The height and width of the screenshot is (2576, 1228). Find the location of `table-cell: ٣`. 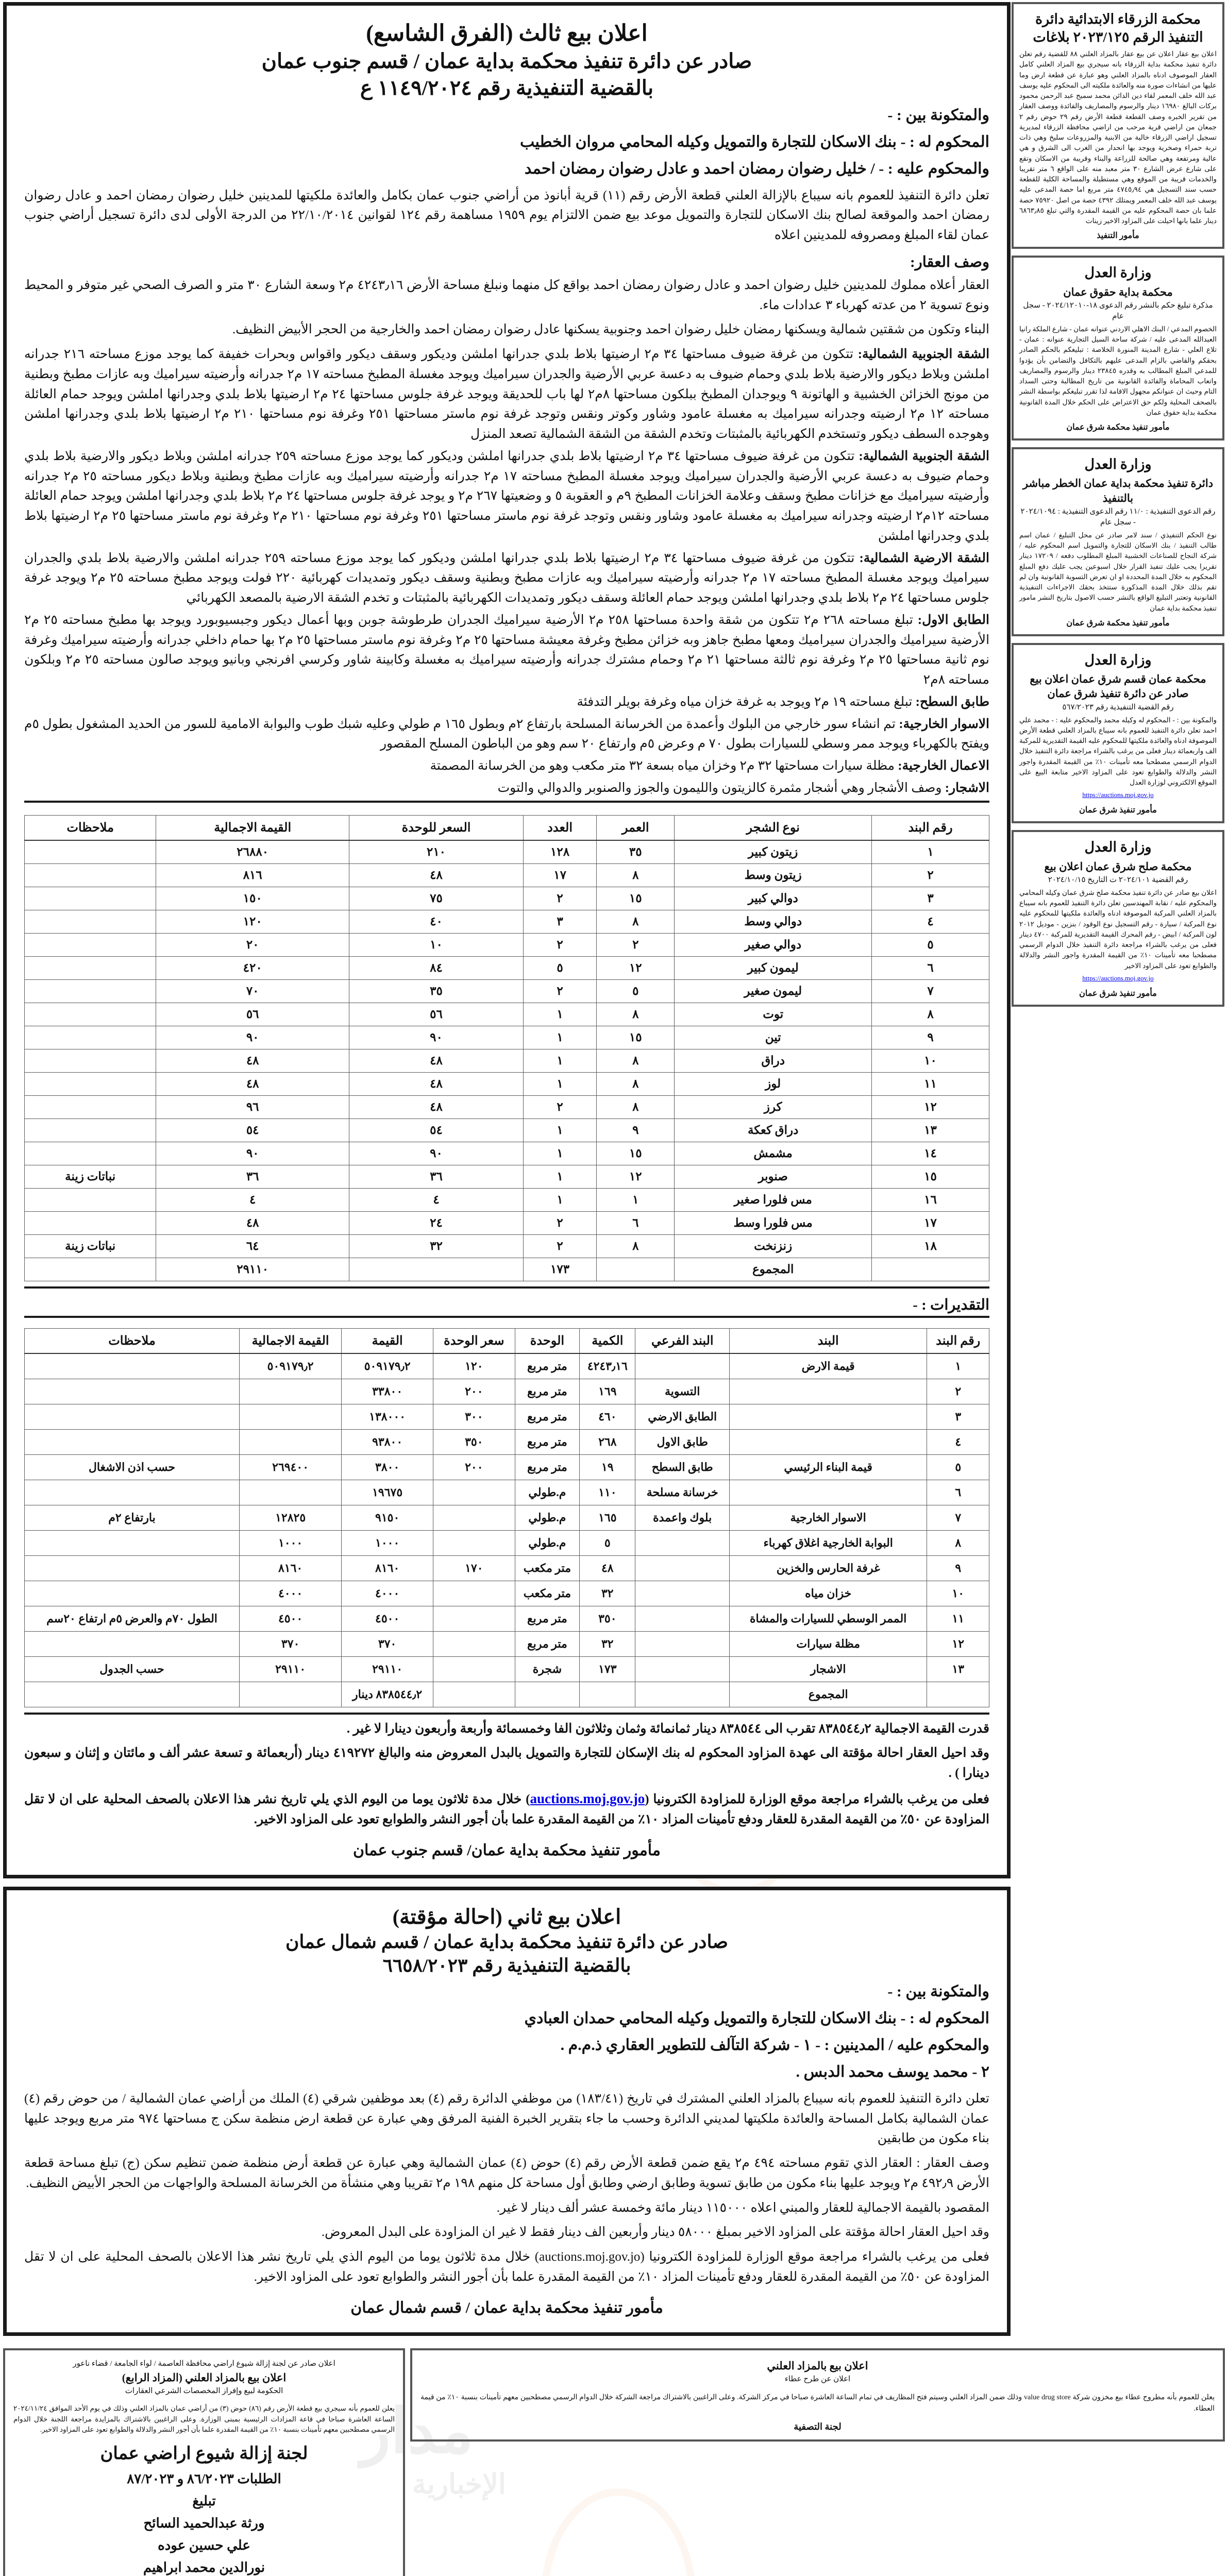

table-cell: ٣ is located at coordinates (958, 1416).